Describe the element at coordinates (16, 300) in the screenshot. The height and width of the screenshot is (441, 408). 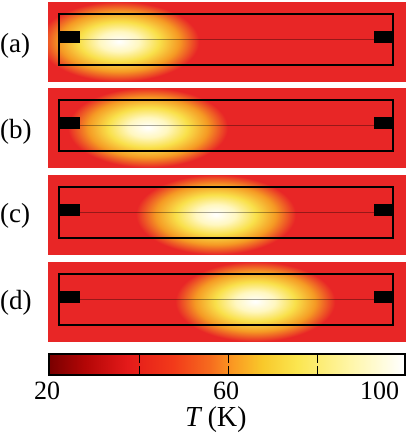
I see `panel-label-d: (d)` at that location.